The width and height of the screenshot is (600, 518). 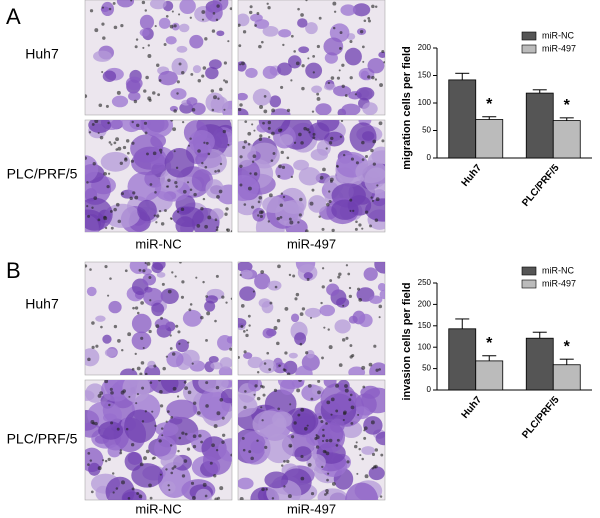 I want to click on cells, so click(x=158, y=440).